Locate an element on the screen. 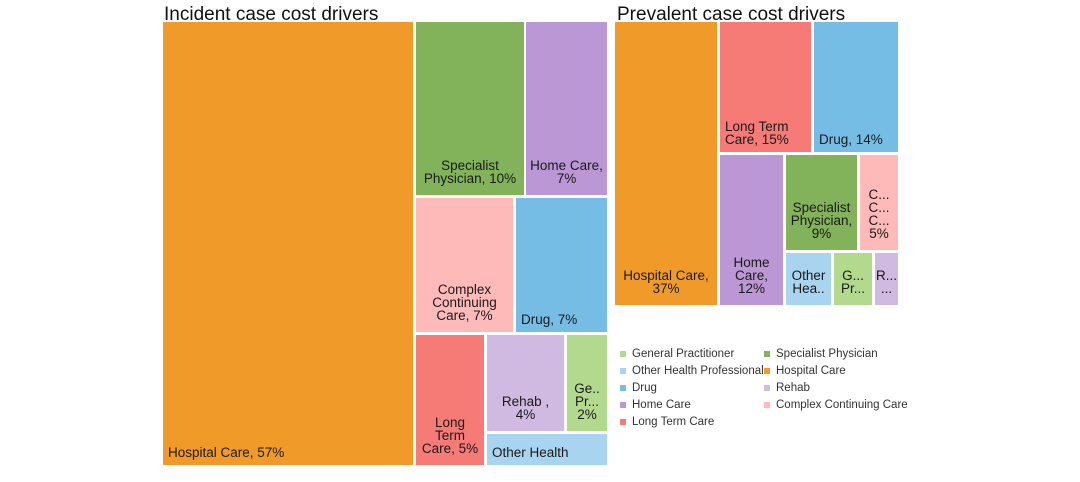 The height and width of the screenshot is (482, 1080). legend-label: Complex Continuing Care is located at coordinates (842, 405).